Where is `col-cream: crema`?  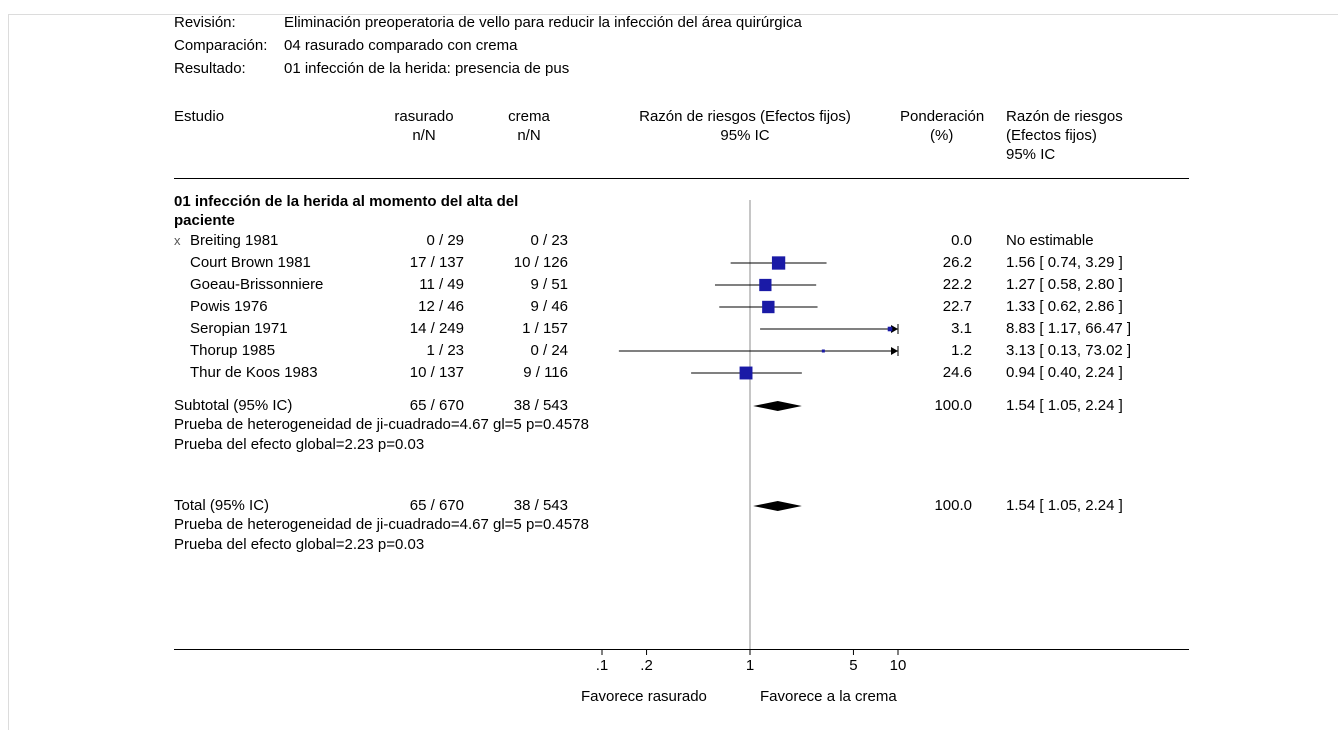 col-cream: crema is located at coordinates (529, 116).